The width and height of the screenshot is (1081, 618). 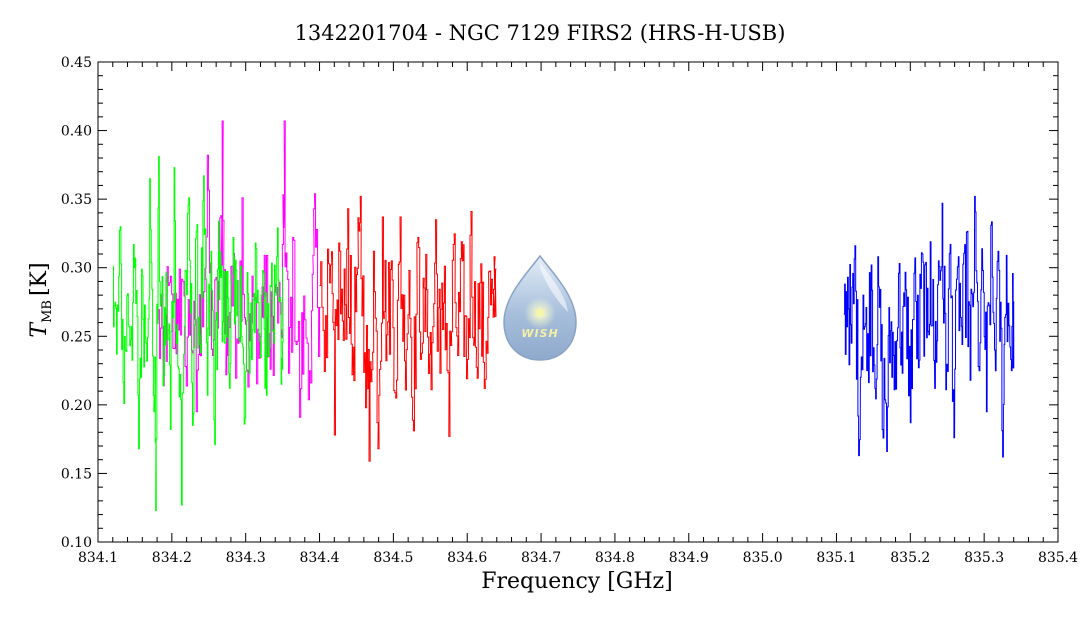 What do you see at coordinates (39, 279) in the screenshot?
I see `y-axis-unit: [K]` at bounding box center [39, 279].